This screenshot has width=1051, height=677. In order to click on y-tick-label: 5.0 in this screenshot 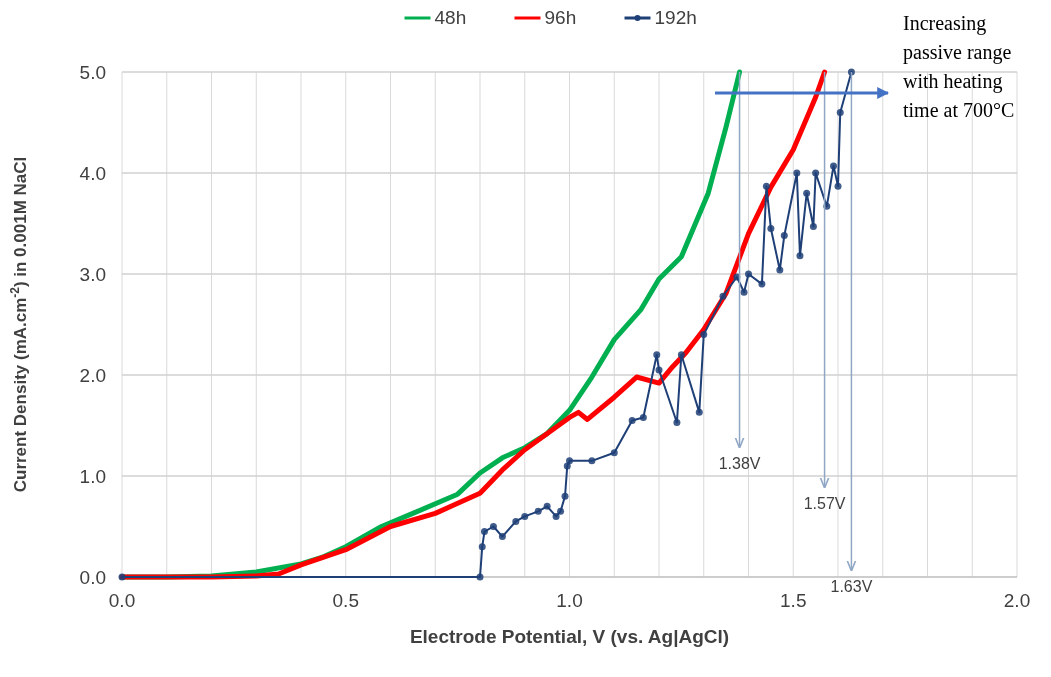, I will do `click(92, 72)`.